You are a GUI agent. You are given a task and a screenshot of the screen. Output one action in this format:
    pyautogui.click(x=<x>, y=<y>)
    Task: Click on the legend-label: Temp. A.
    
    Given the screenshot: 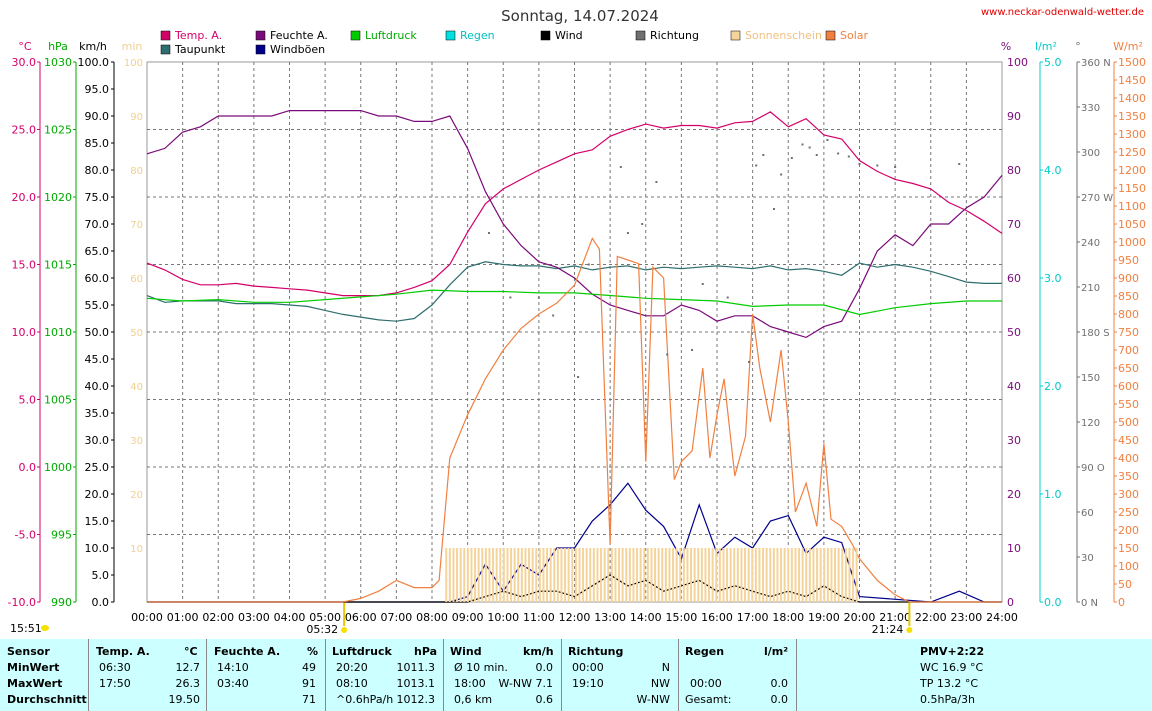 What is the action you would take?
    pyautogui.click(x=198, y=35)
    